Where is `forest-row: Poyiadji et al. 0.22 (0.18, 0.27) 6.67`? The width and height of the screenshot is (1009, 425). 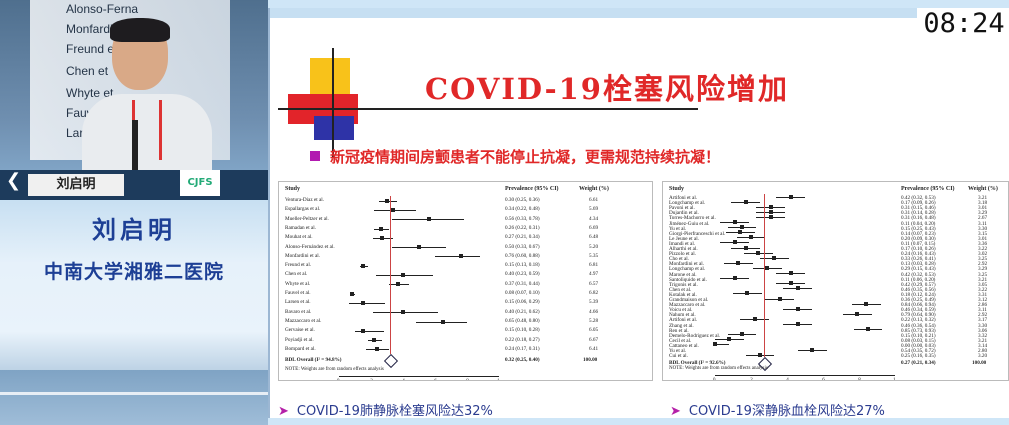
forest-row: Poyiadji et al. 0.22 (0.18, 0.27) 6.67 is located at coordinates (465, 340).